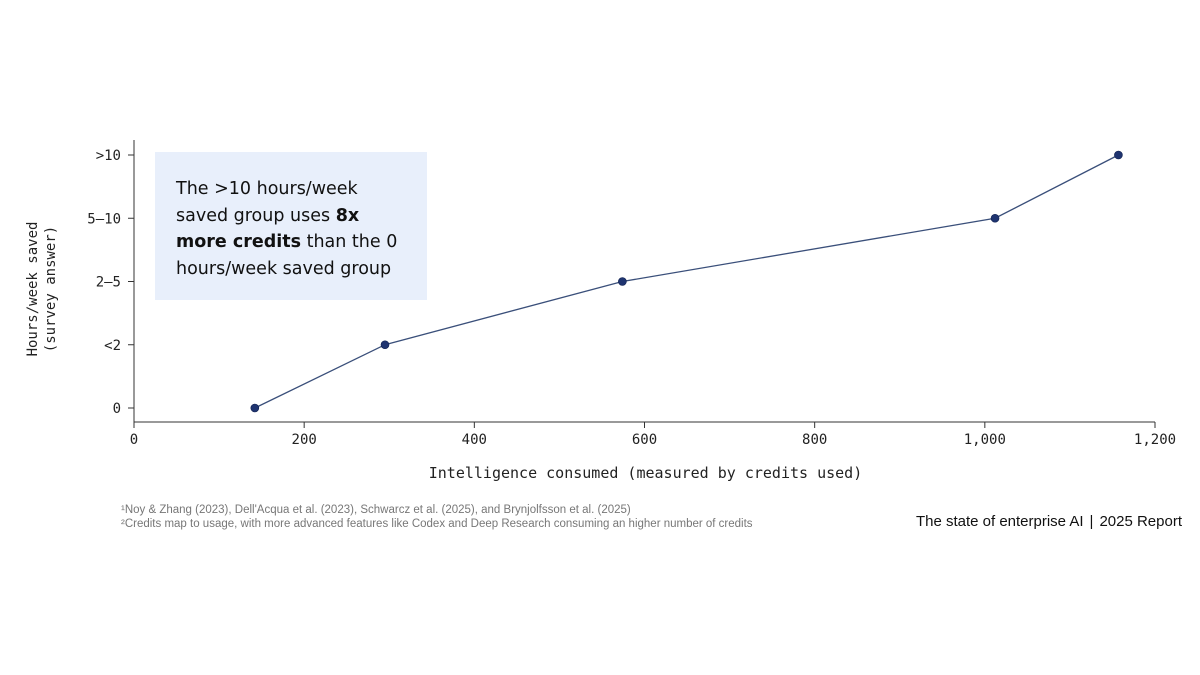  I want to click on y-axis-sublabel: (survey answer), so click(51, 289).